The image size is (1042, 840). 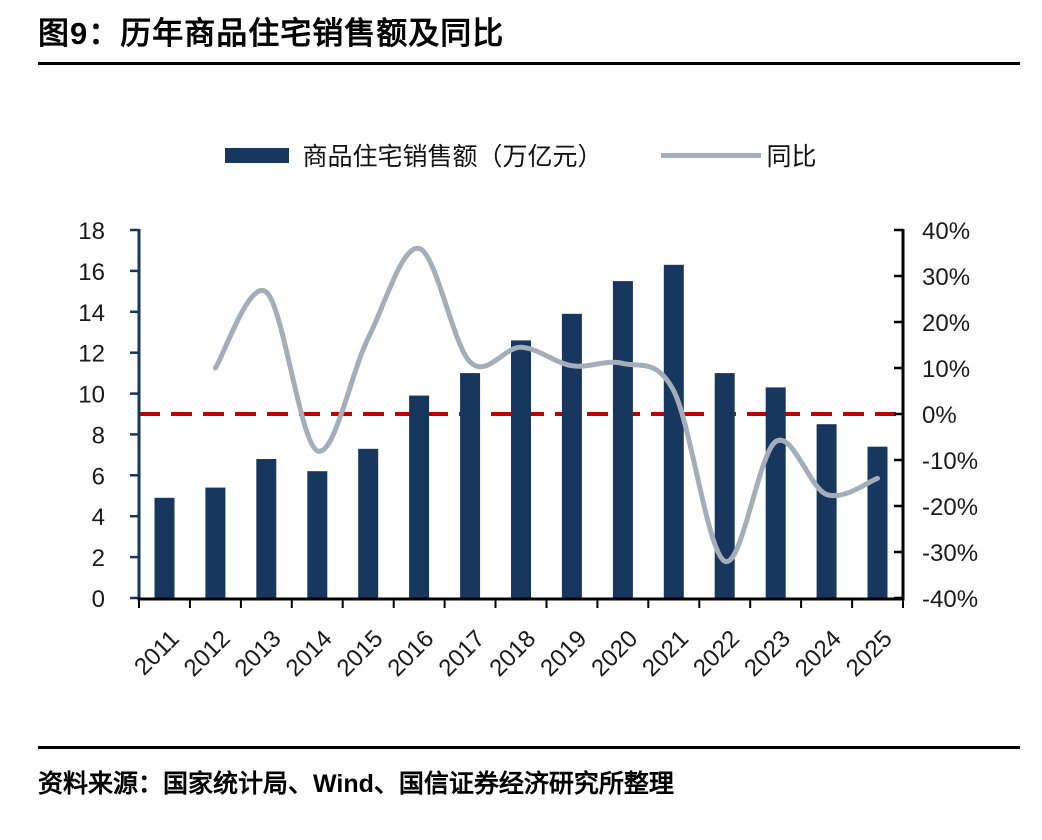 What do you see at coordinates (157, 653) in the screenshot?
I see `x-label-2011: 2011` at bounding box center [157, 653].